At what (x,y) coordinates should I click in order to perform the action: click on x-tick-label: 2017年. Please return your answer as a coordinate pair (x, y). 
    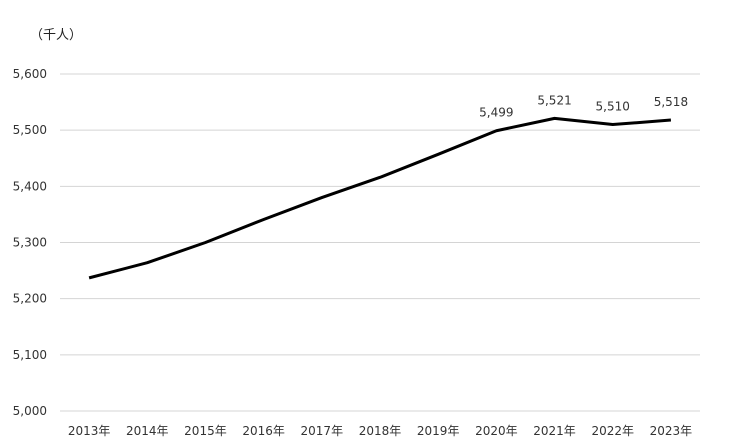
    Looking at the image, I should click on (322, 431).